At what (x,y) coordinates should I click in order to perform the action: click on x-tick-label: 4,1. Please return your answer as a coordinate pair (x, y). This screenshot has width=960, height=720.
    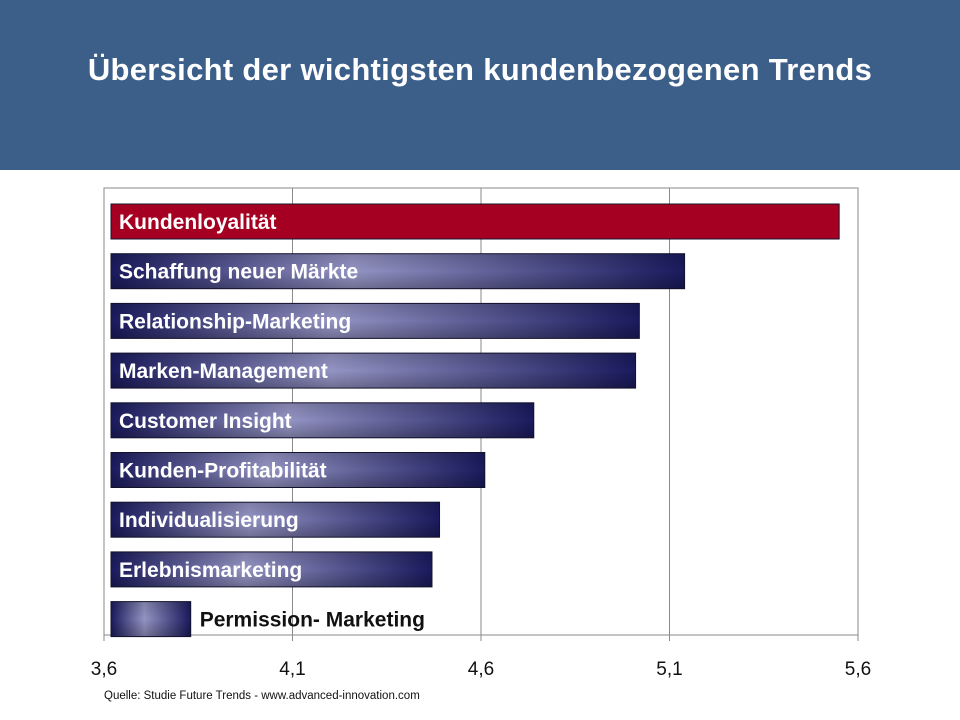
    Looking at the image, I should click on (292, 669).